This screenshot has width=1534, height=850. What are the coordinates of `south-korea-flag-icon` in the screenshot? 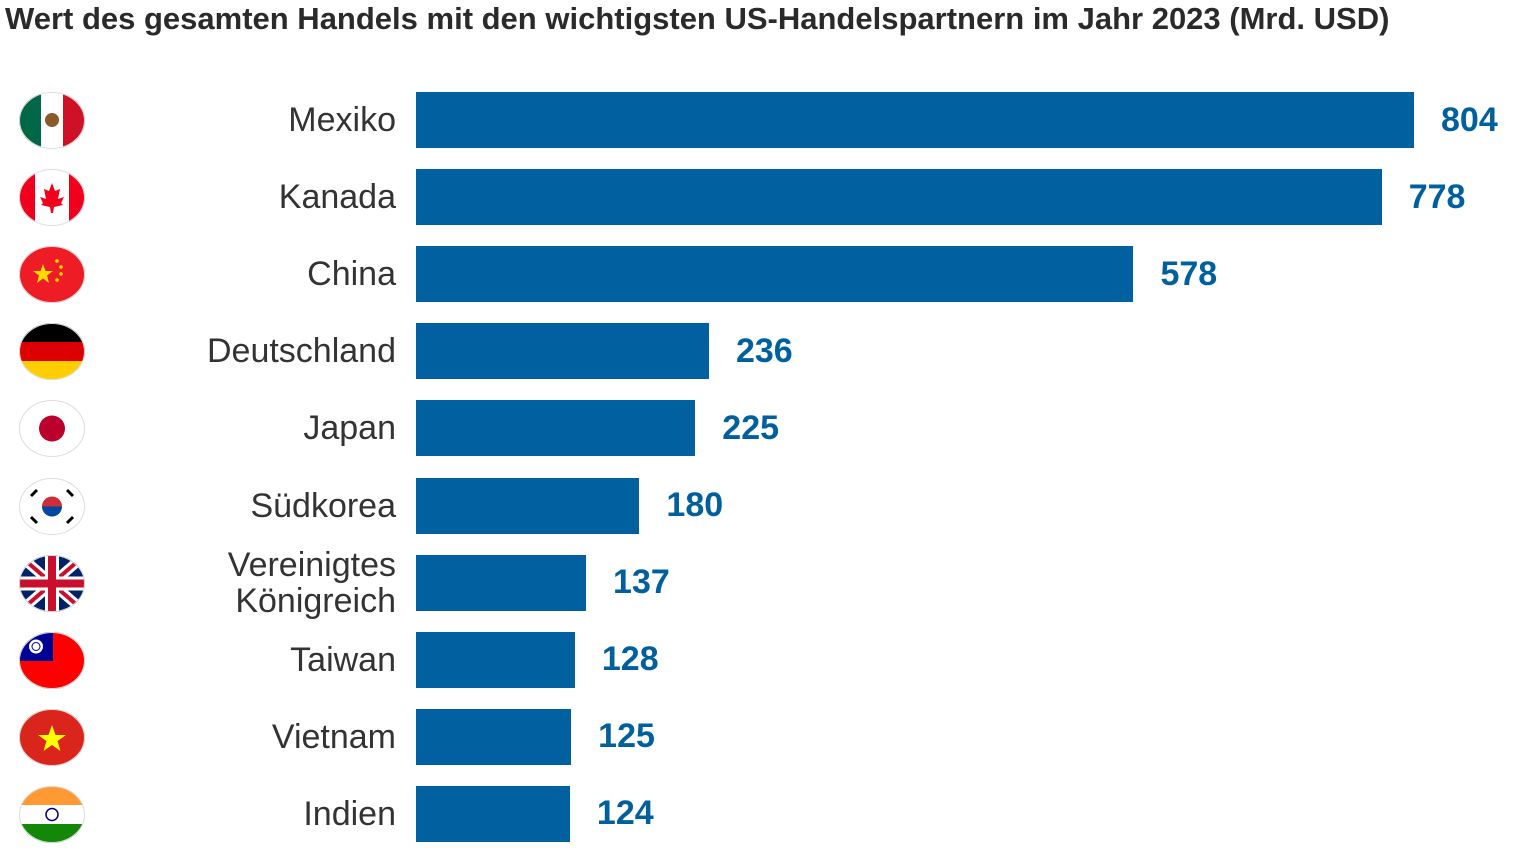 It's located at (52, 506).